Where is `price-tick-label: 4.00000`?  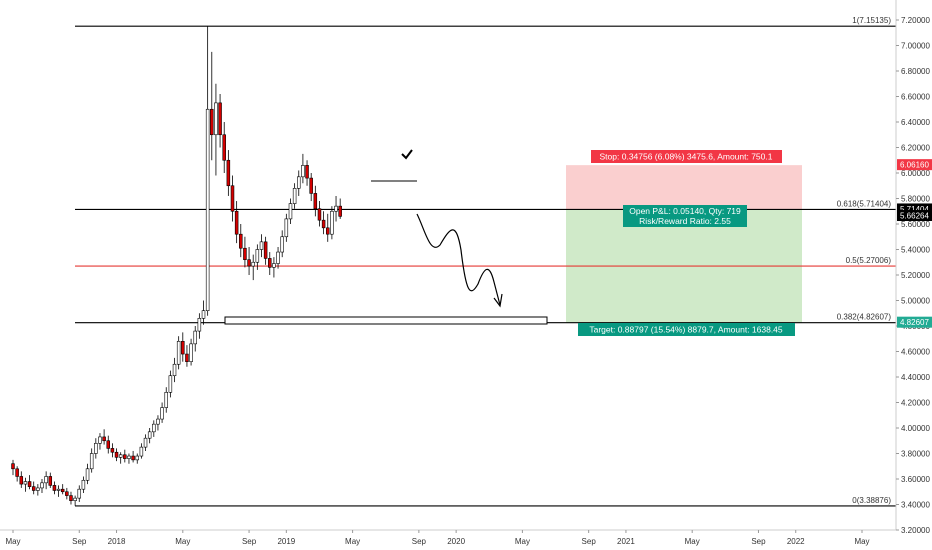 price-tick-label: 4.00000 is located at coordinates (915, 428).